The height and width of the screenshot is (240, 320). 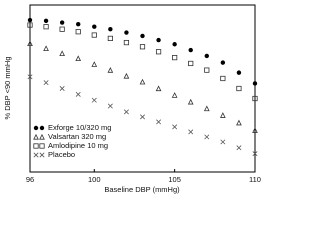 What do you see at coordinates (142, 189) in the screenshot?
I see `x-axis-label: Baseline DBP (mmHg)` at bounding box center [142, 189].